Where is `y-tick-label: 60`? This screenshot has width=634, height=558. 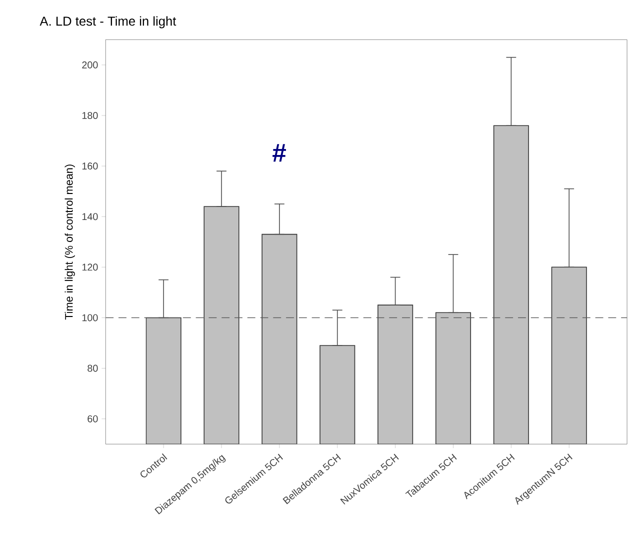
y-tick-label: 60 is located at coordinates (93, 418).